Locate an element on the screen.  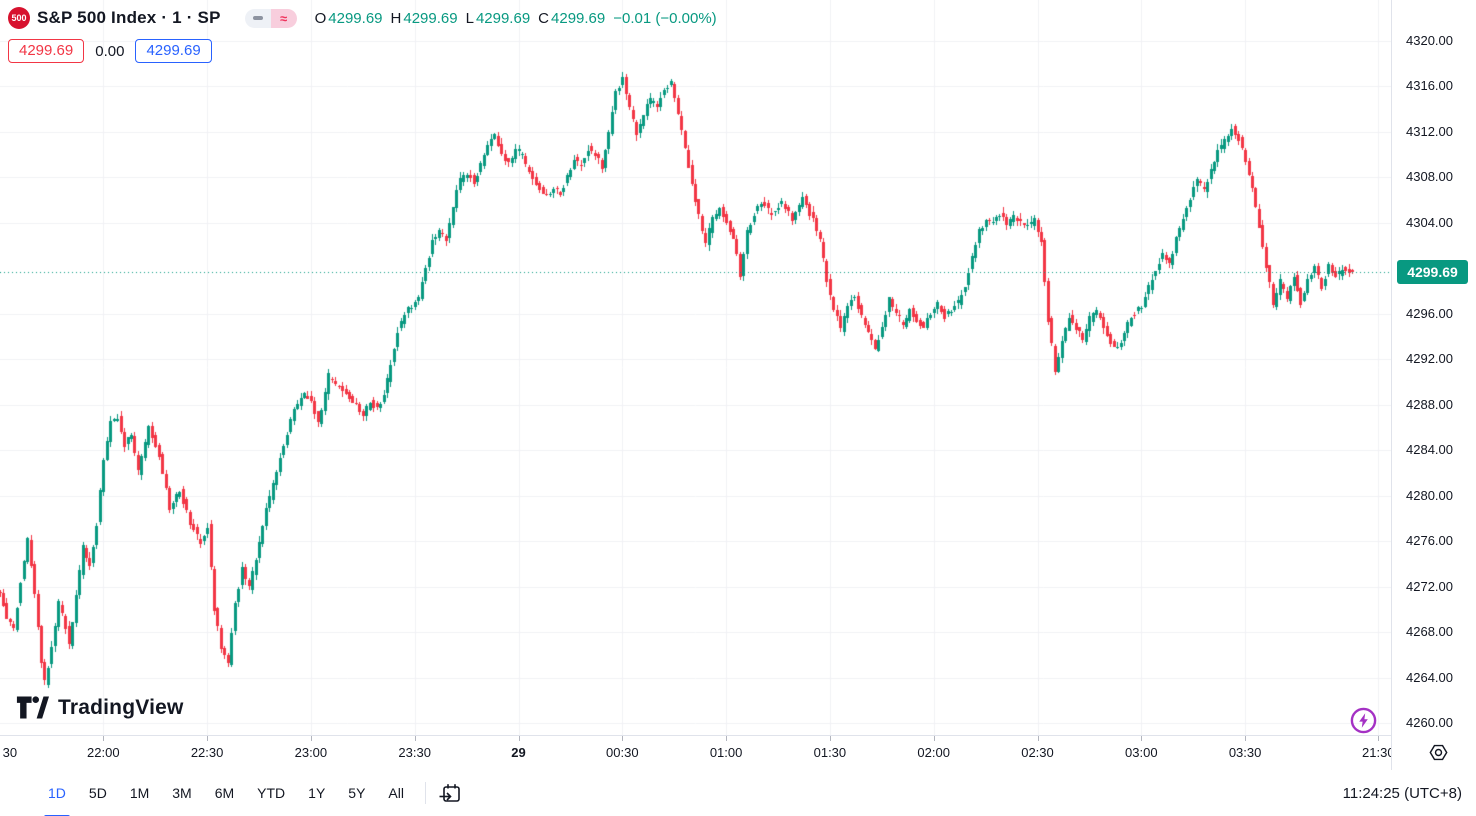
range-button-1d: 1D is located at coordinates (57, 798).